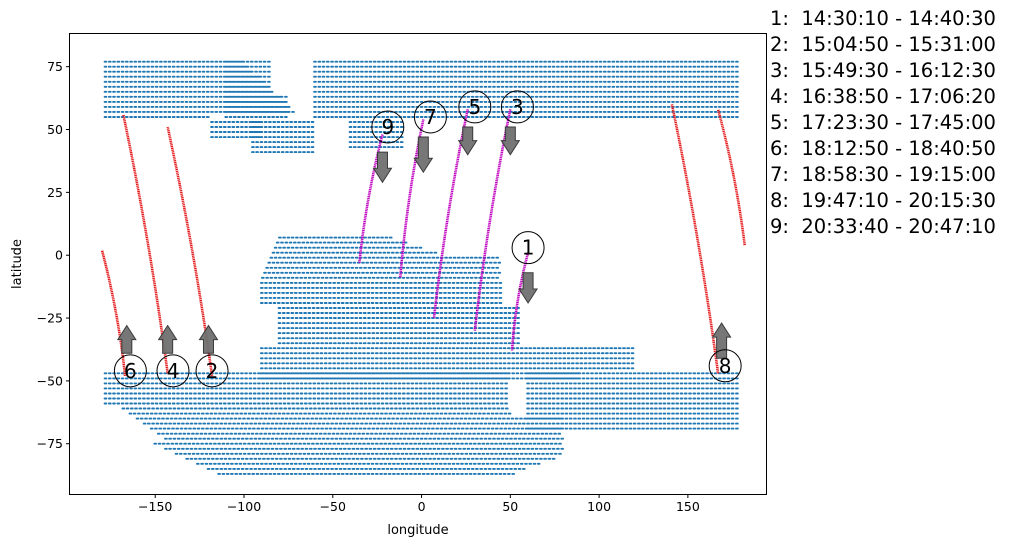  I want to click on x-tick-label: −150, so click(155, 506).